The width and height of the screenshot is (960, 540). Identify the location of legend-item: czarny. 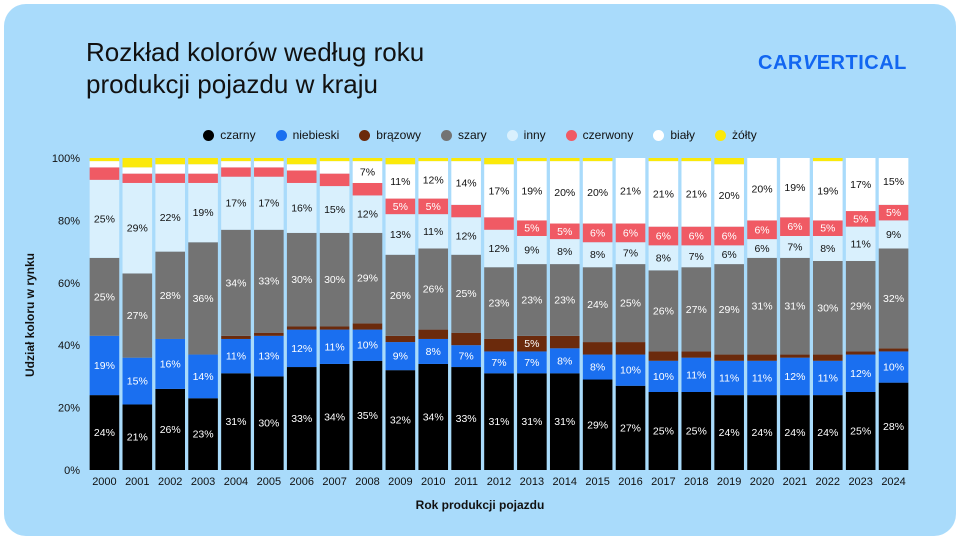
(229, 135).